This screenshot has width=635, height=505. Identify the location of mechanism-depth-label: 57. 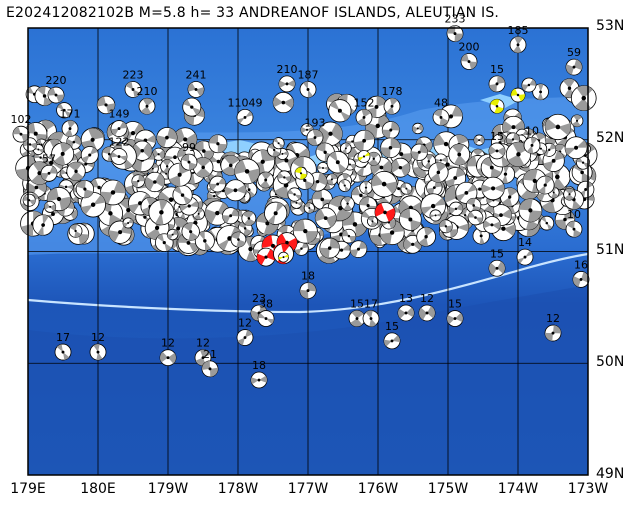
(49, 158).